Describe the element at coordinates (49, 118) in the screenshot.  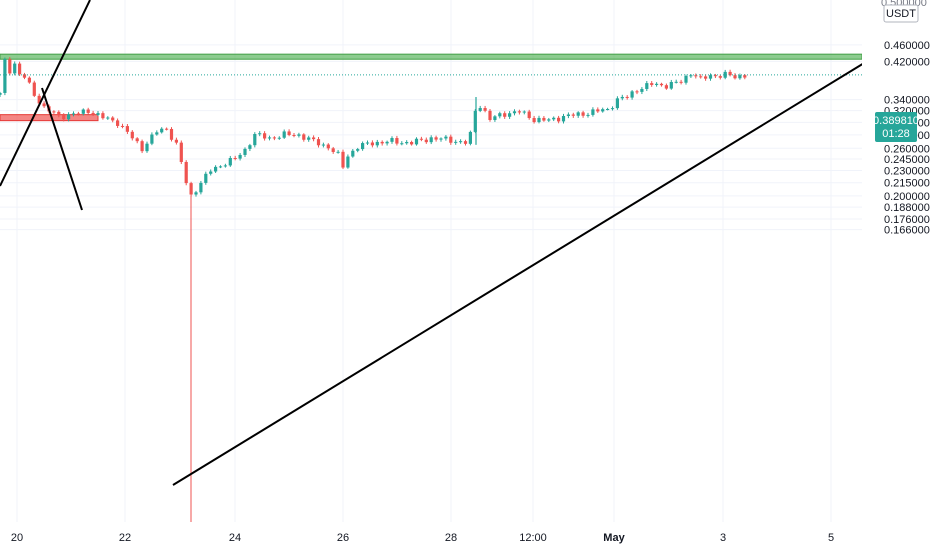
I see `support-zone` at that location.